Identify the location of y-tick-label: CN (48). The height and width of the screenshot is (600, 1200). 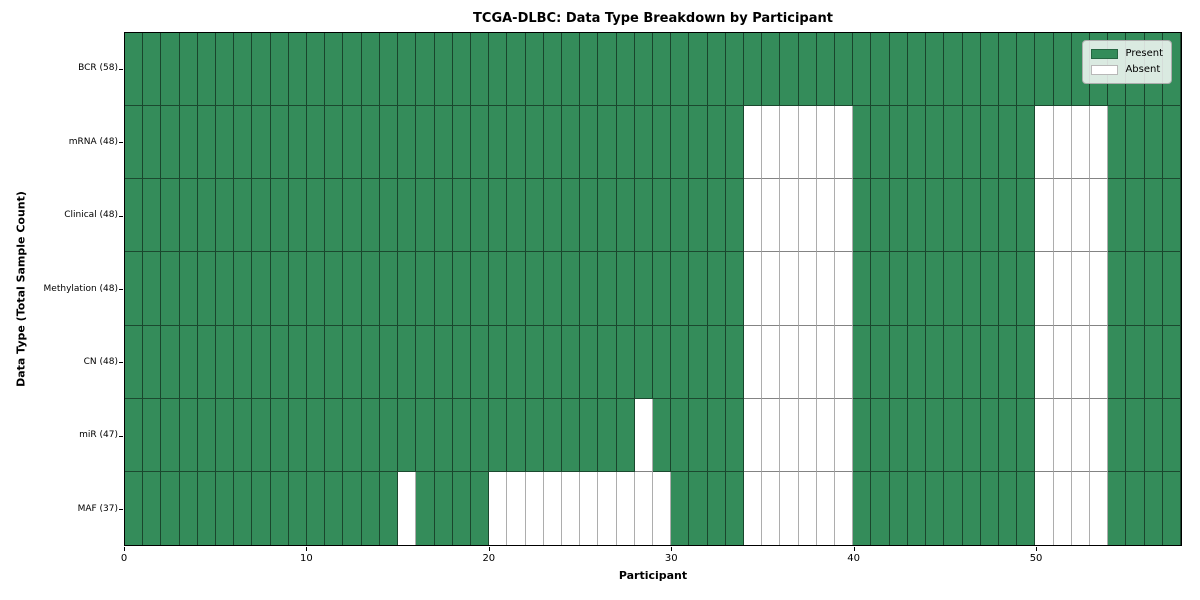
(100, 361).